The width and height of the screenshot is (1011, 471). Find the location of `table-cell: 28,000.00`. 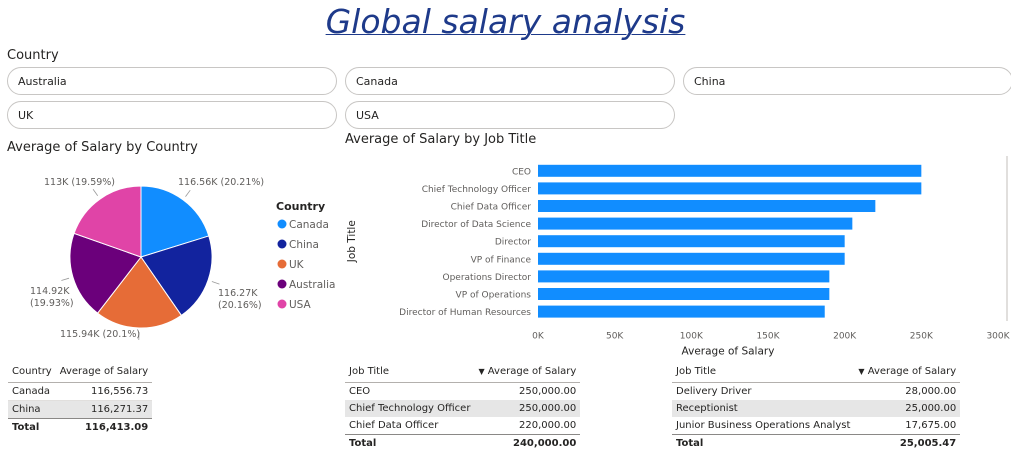

table-cell: 28,000.00 is located at coordinates (931, 391).